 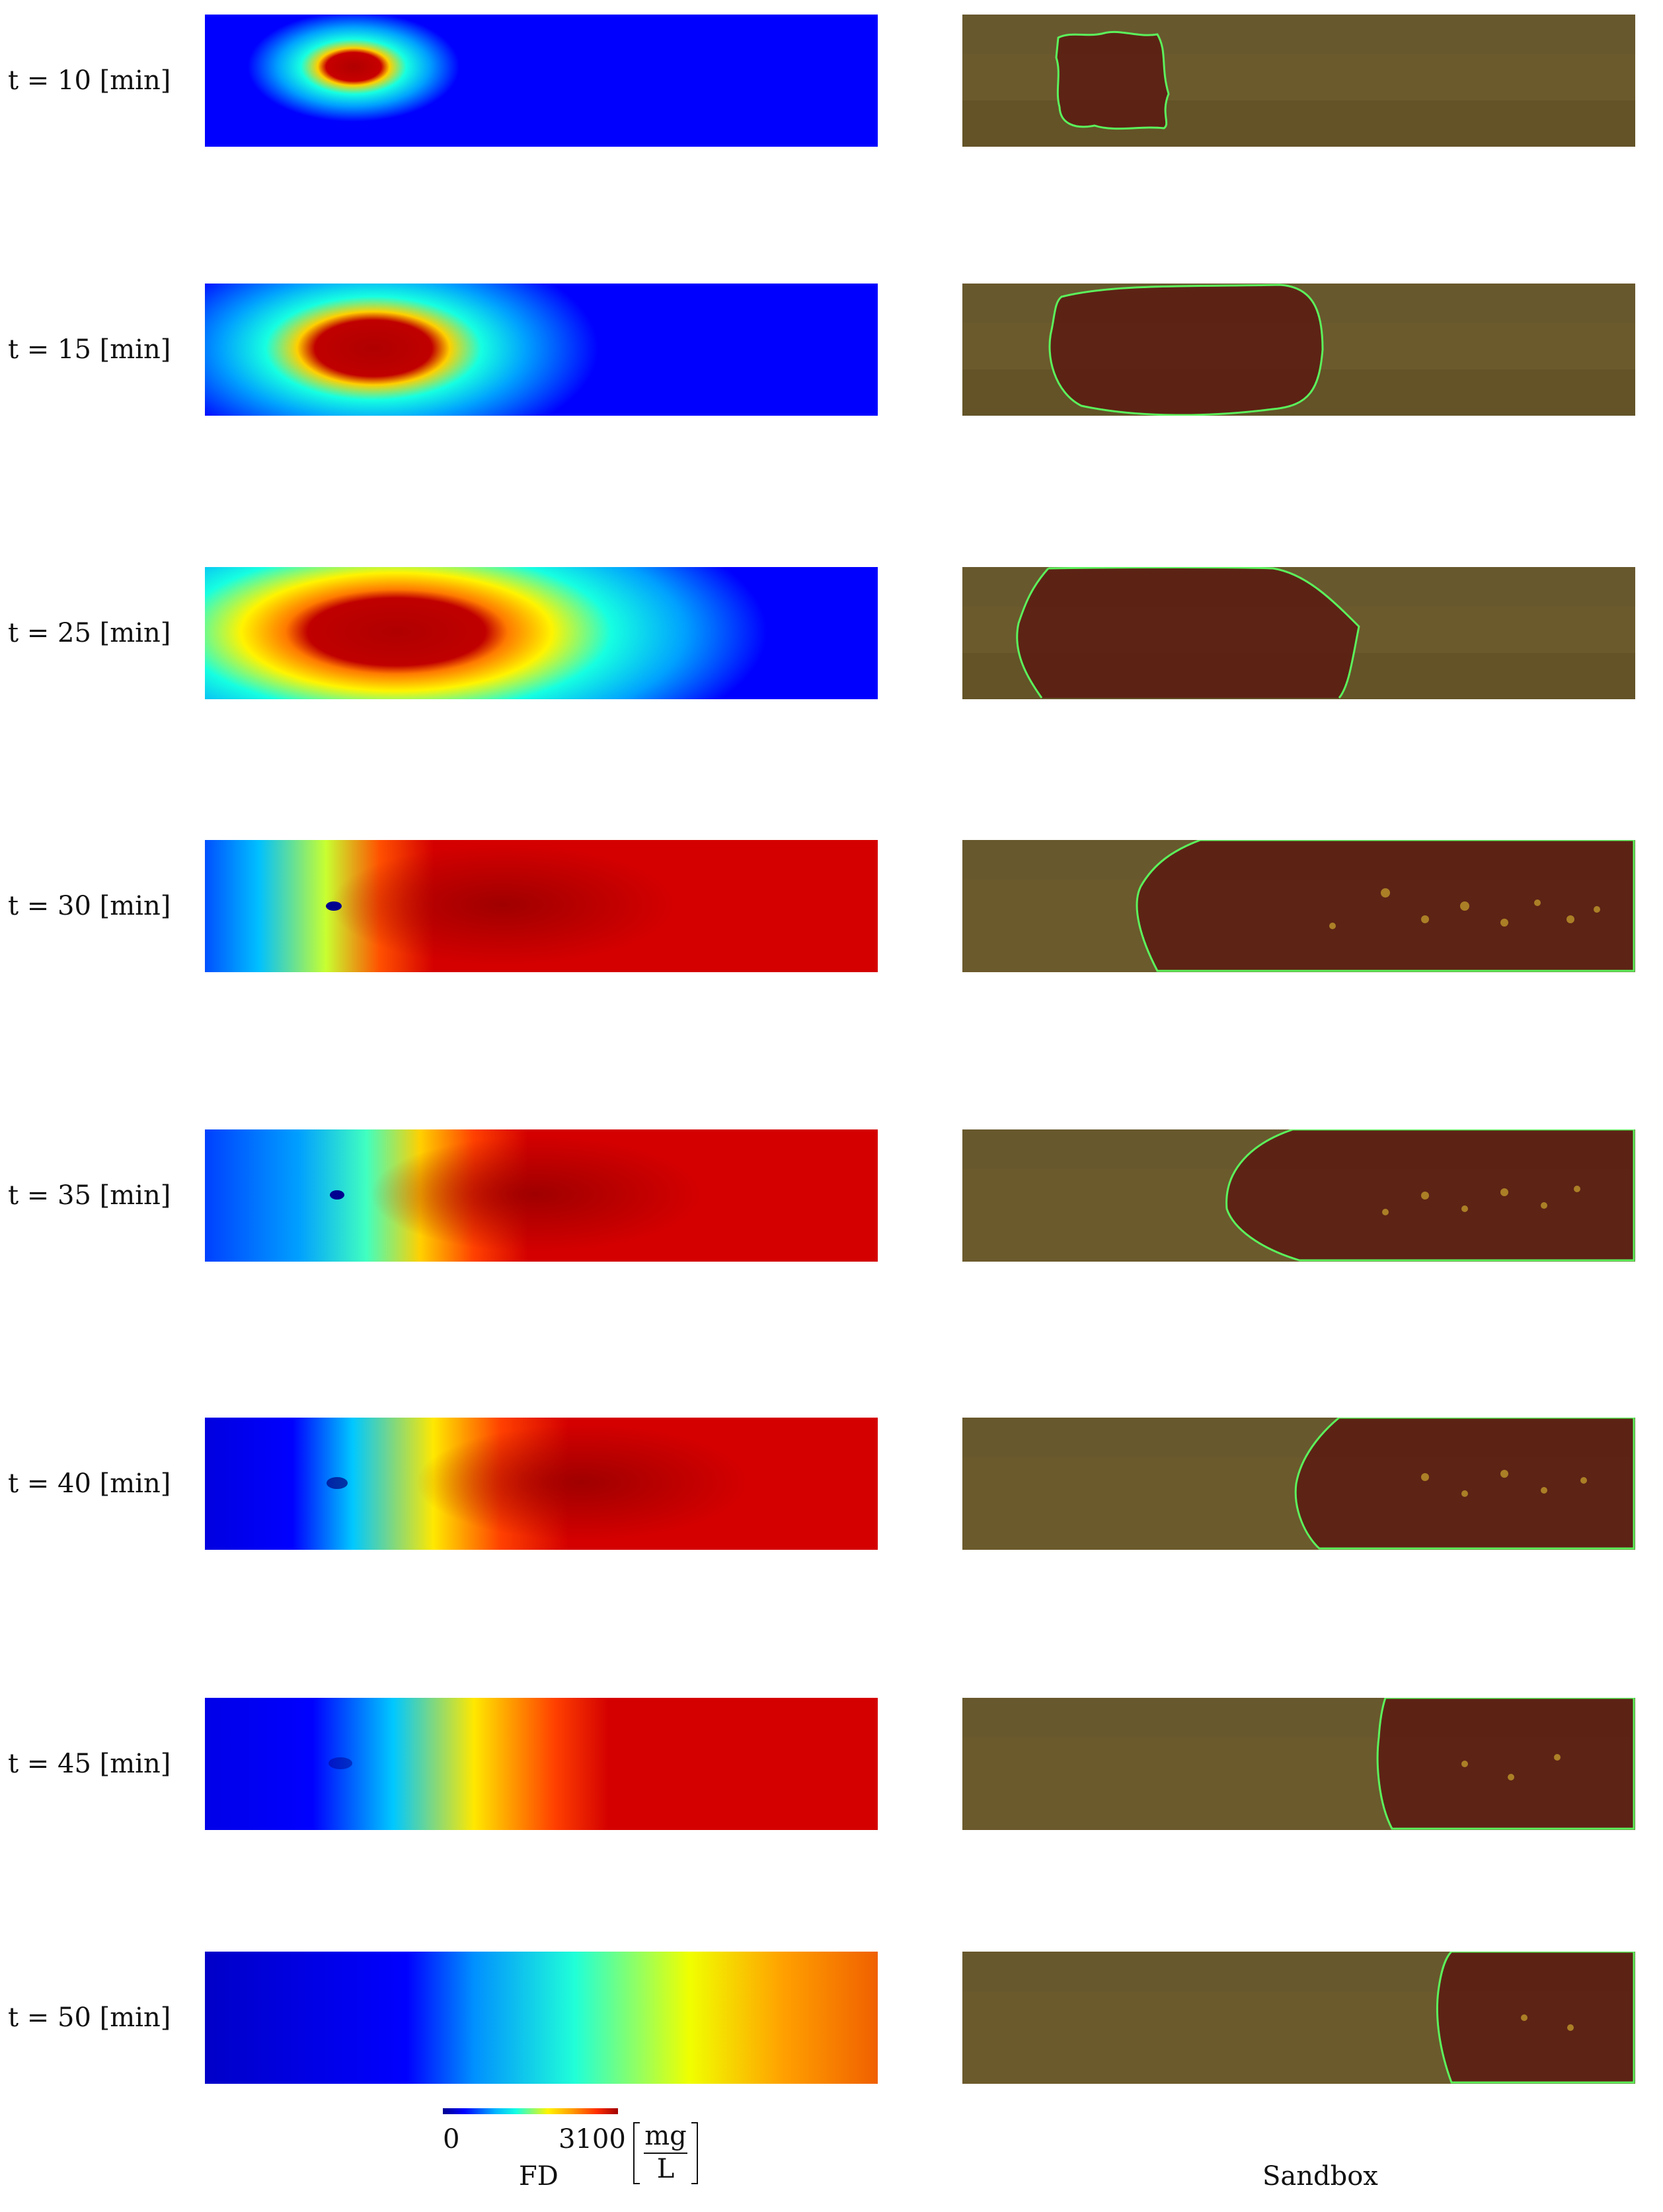 What do you see at coordinates (665, 2136) in the screenshot?
I see `unit-numerator: mg` at bounding box center [665, 2136].